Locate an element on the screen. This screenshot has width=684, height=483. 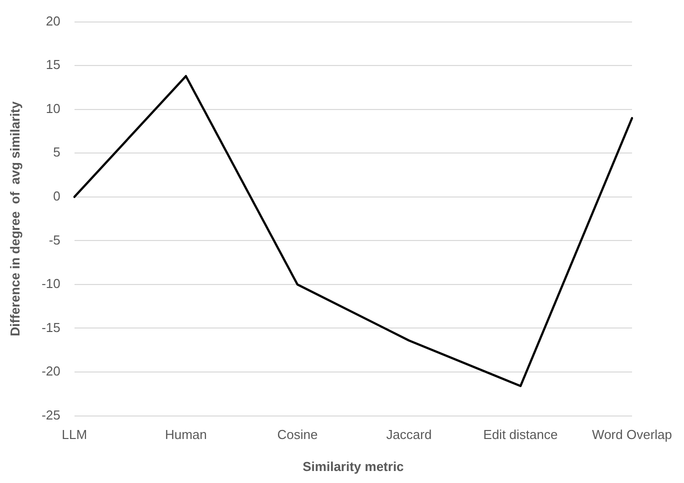
x-tick-label: Cosine is located at coordinates (297, 434).